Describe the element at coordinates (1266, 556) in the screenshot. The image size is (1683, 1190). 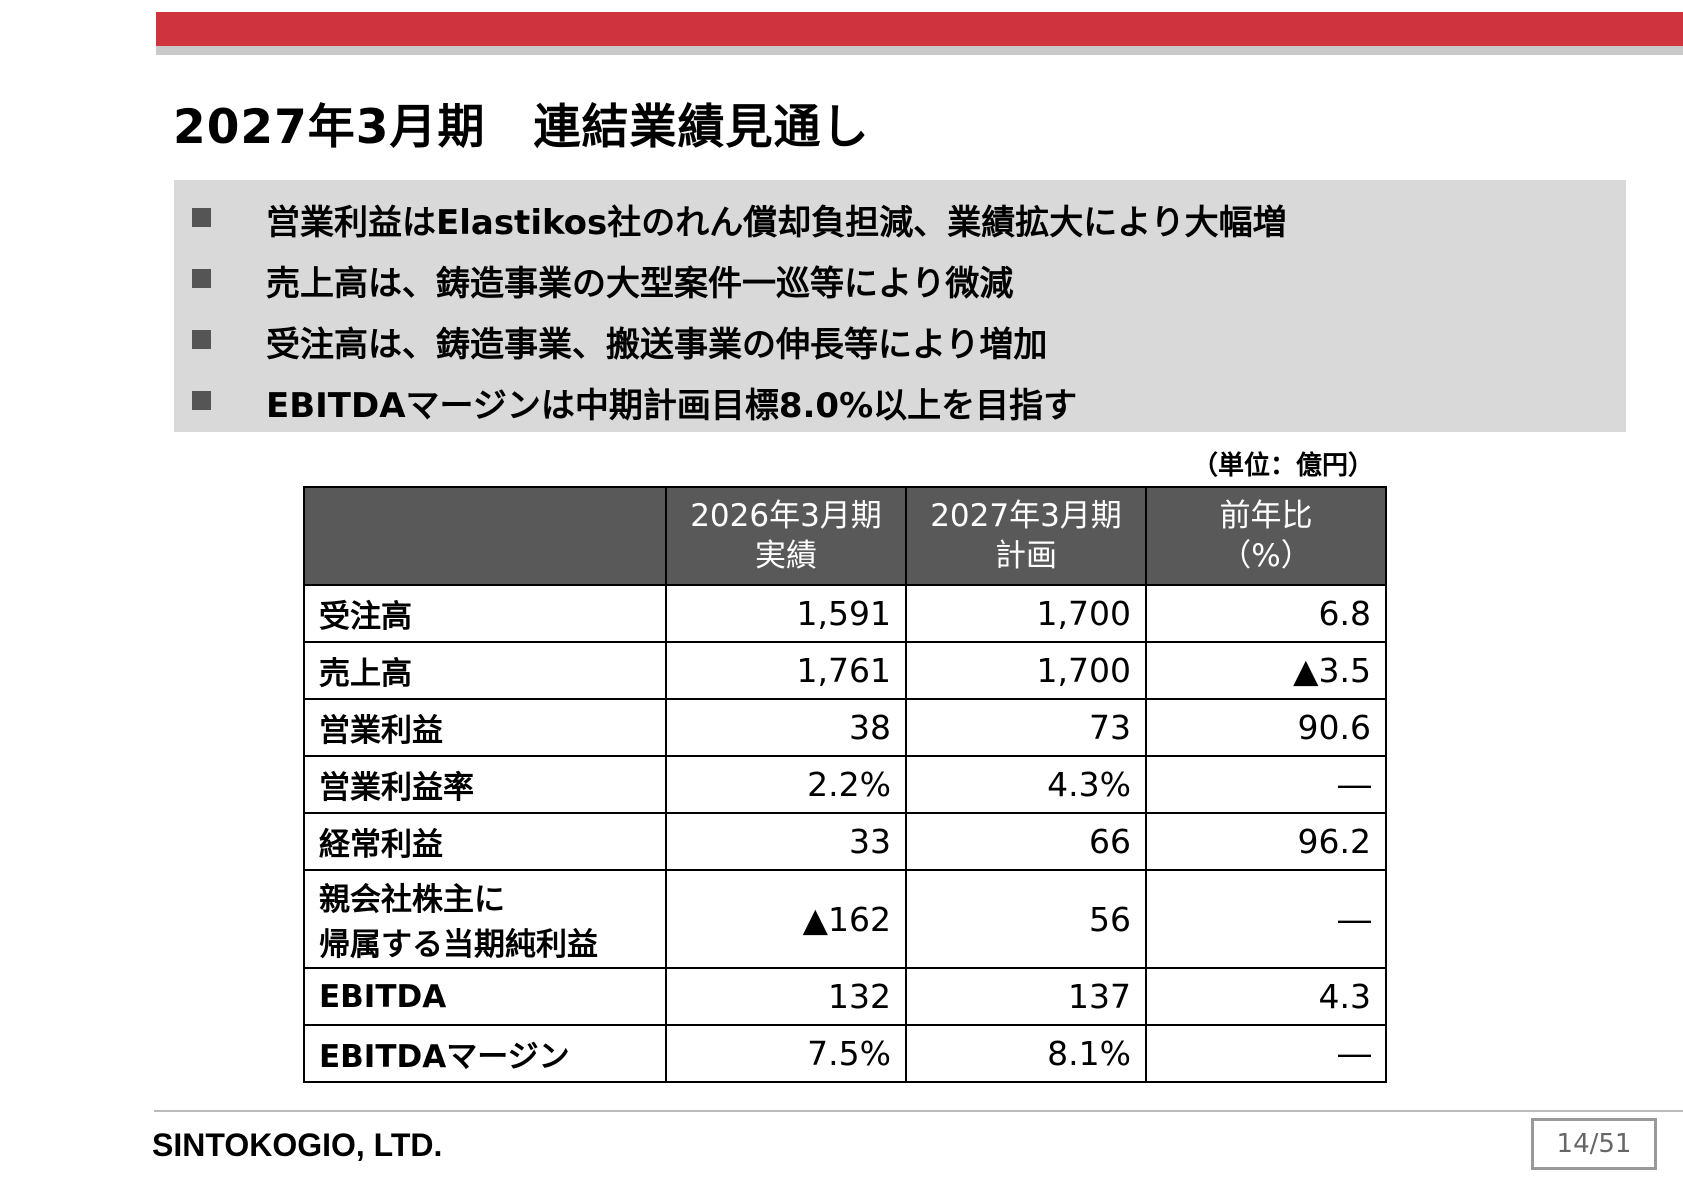
I see `header-line: （%）` at that location.